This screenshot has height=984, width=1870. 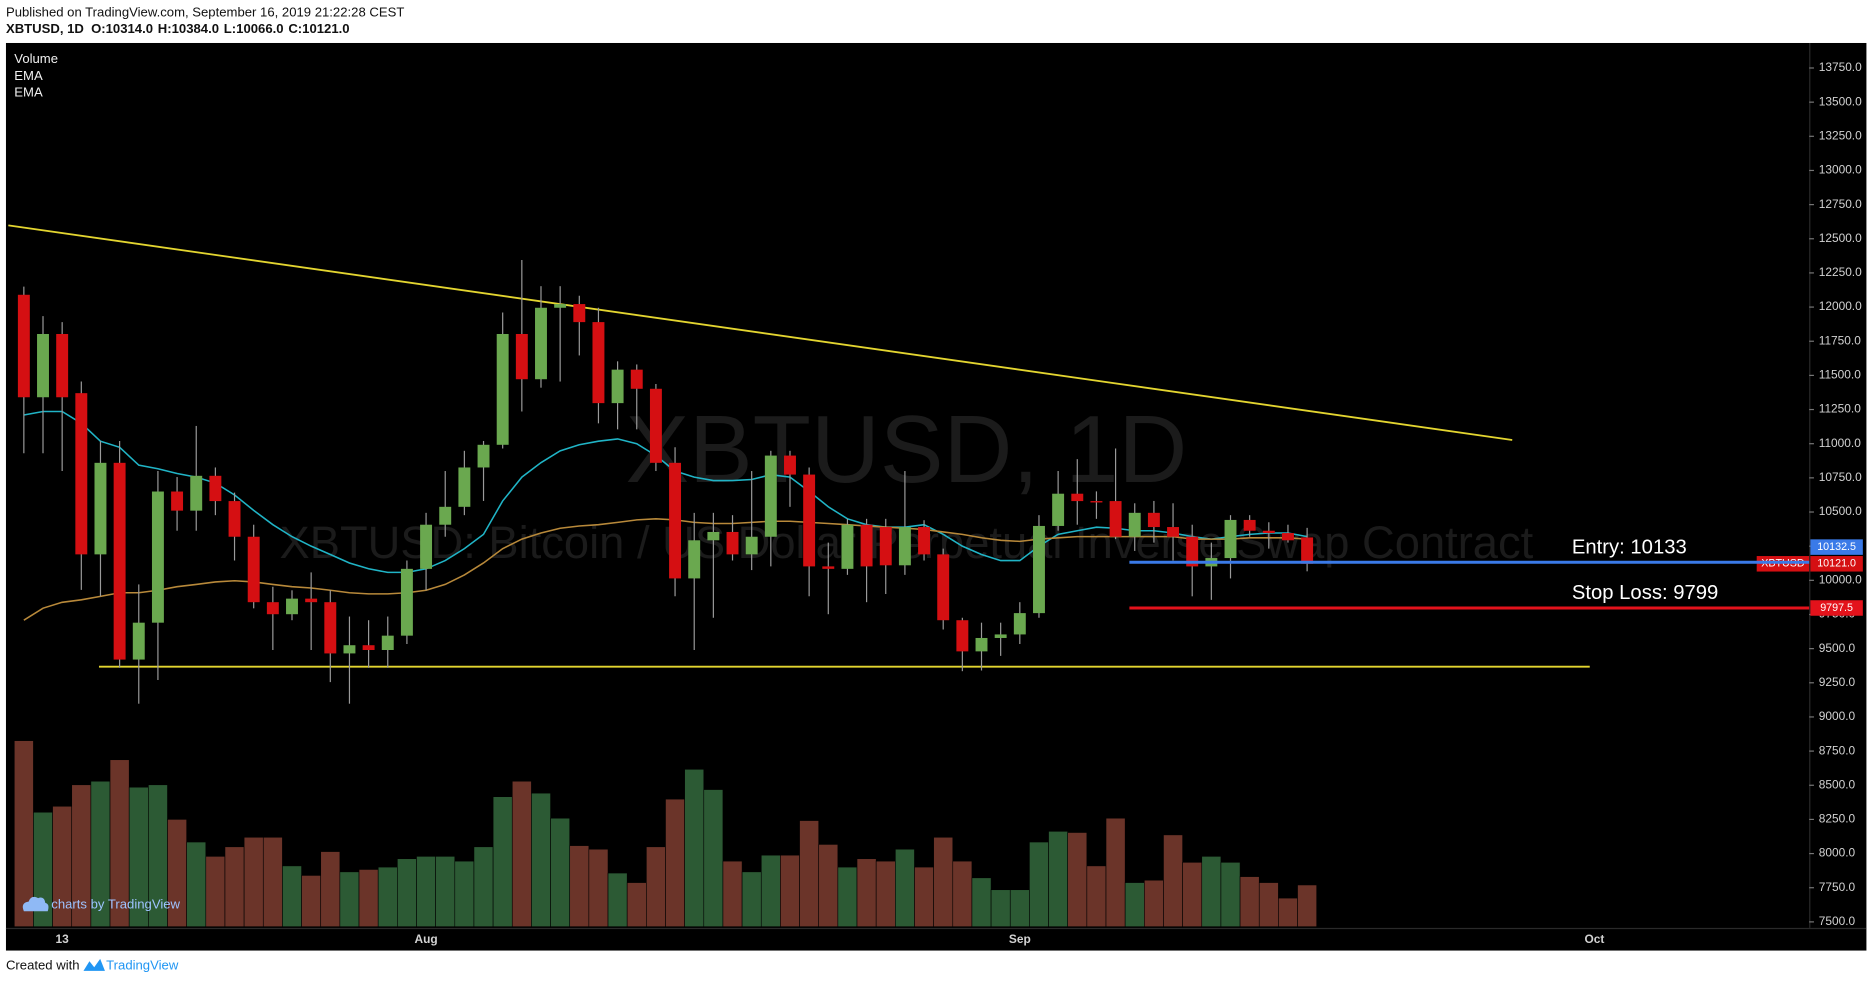 I want to click on last-price-box, so click(x=1836, y=564).